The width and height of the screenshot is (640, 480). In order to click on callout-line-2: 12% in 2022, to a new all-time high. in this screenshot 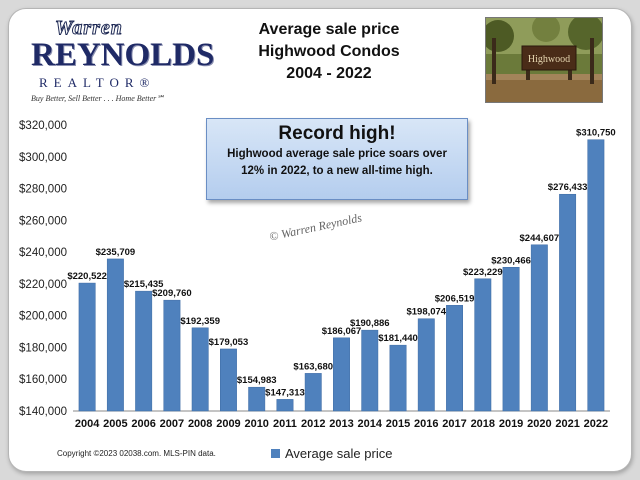, I will do `click(337, 171)`.